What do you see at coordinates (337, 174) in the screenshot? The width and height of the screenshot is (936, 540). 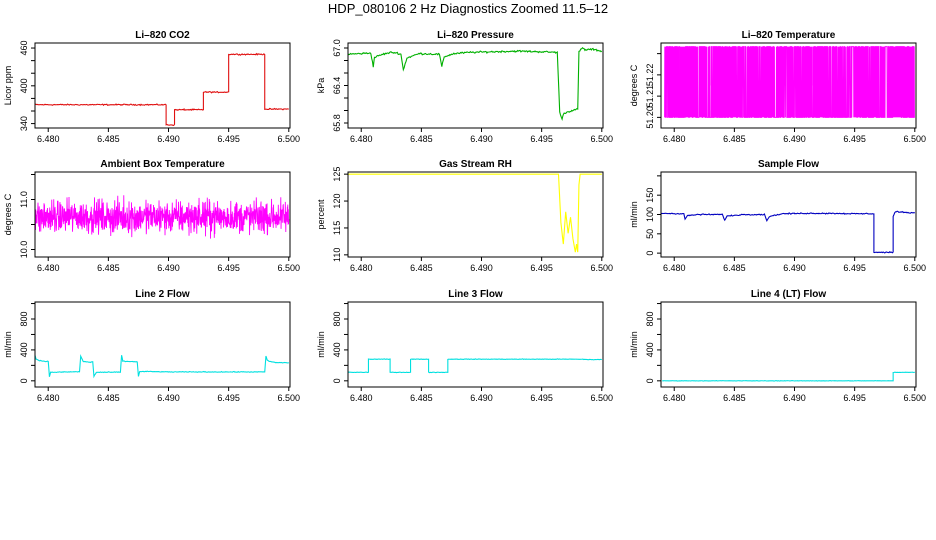 I see `y-tick-label: 125` at bounding box center [337, 174].